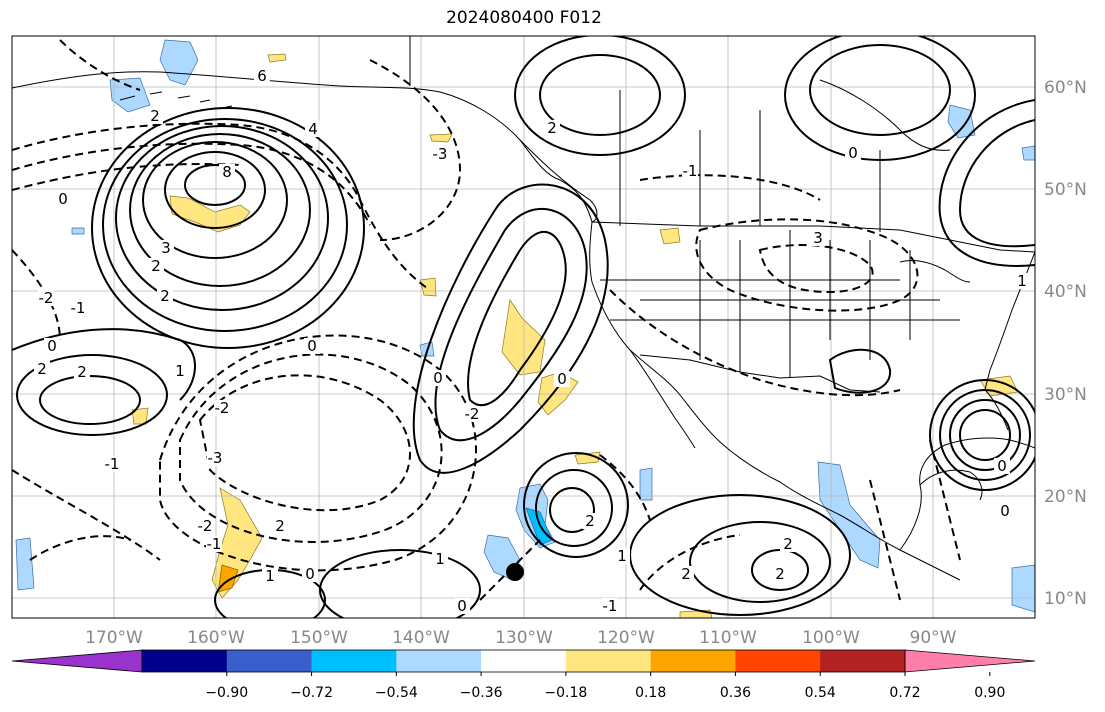  What do you see at coordinates (481, 693) in the screenshot?
I see `colorbar-tick-label: −0.36` at bounding box center [481, 693].